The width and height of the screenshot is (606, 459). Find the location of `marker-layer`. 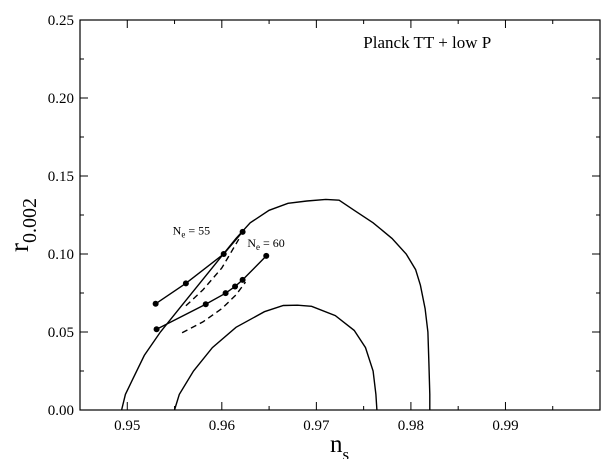

marker-layer is located at coordinates (211, 280).